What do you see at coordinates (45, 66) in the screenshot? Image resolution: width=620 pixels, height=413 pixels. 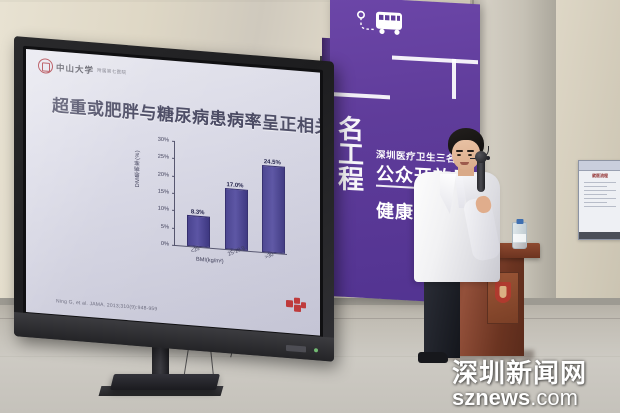 I see `university-crest-icon` at bounding box center [45, 66].